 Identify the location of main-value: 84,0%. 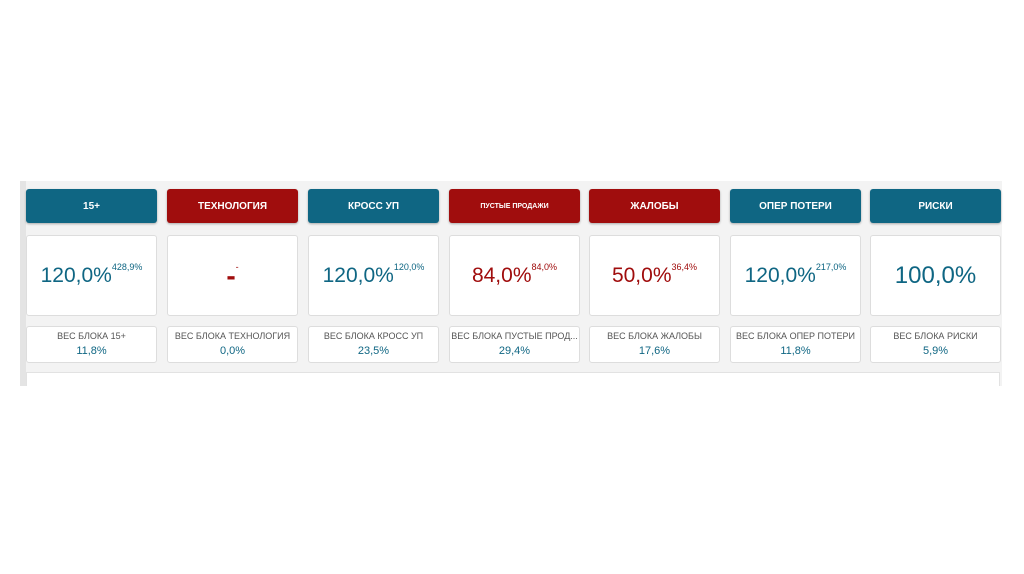
(501, 275).